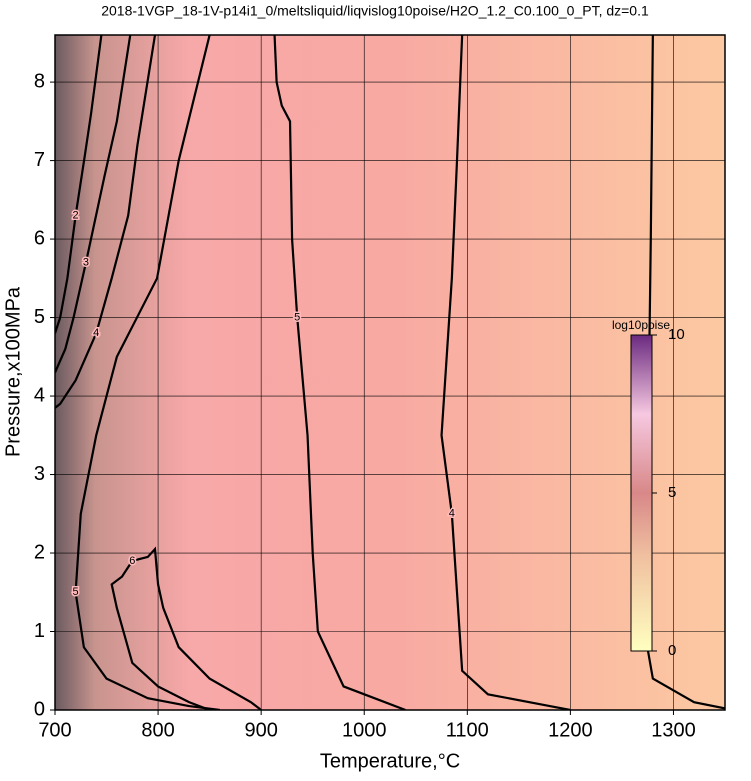 The height and width of the screenshot is (781, 751). What do you see at coordinates (673, 730) in the screenshot?
I see `x-tick-label: 1300` at bounding box center [673, 730].